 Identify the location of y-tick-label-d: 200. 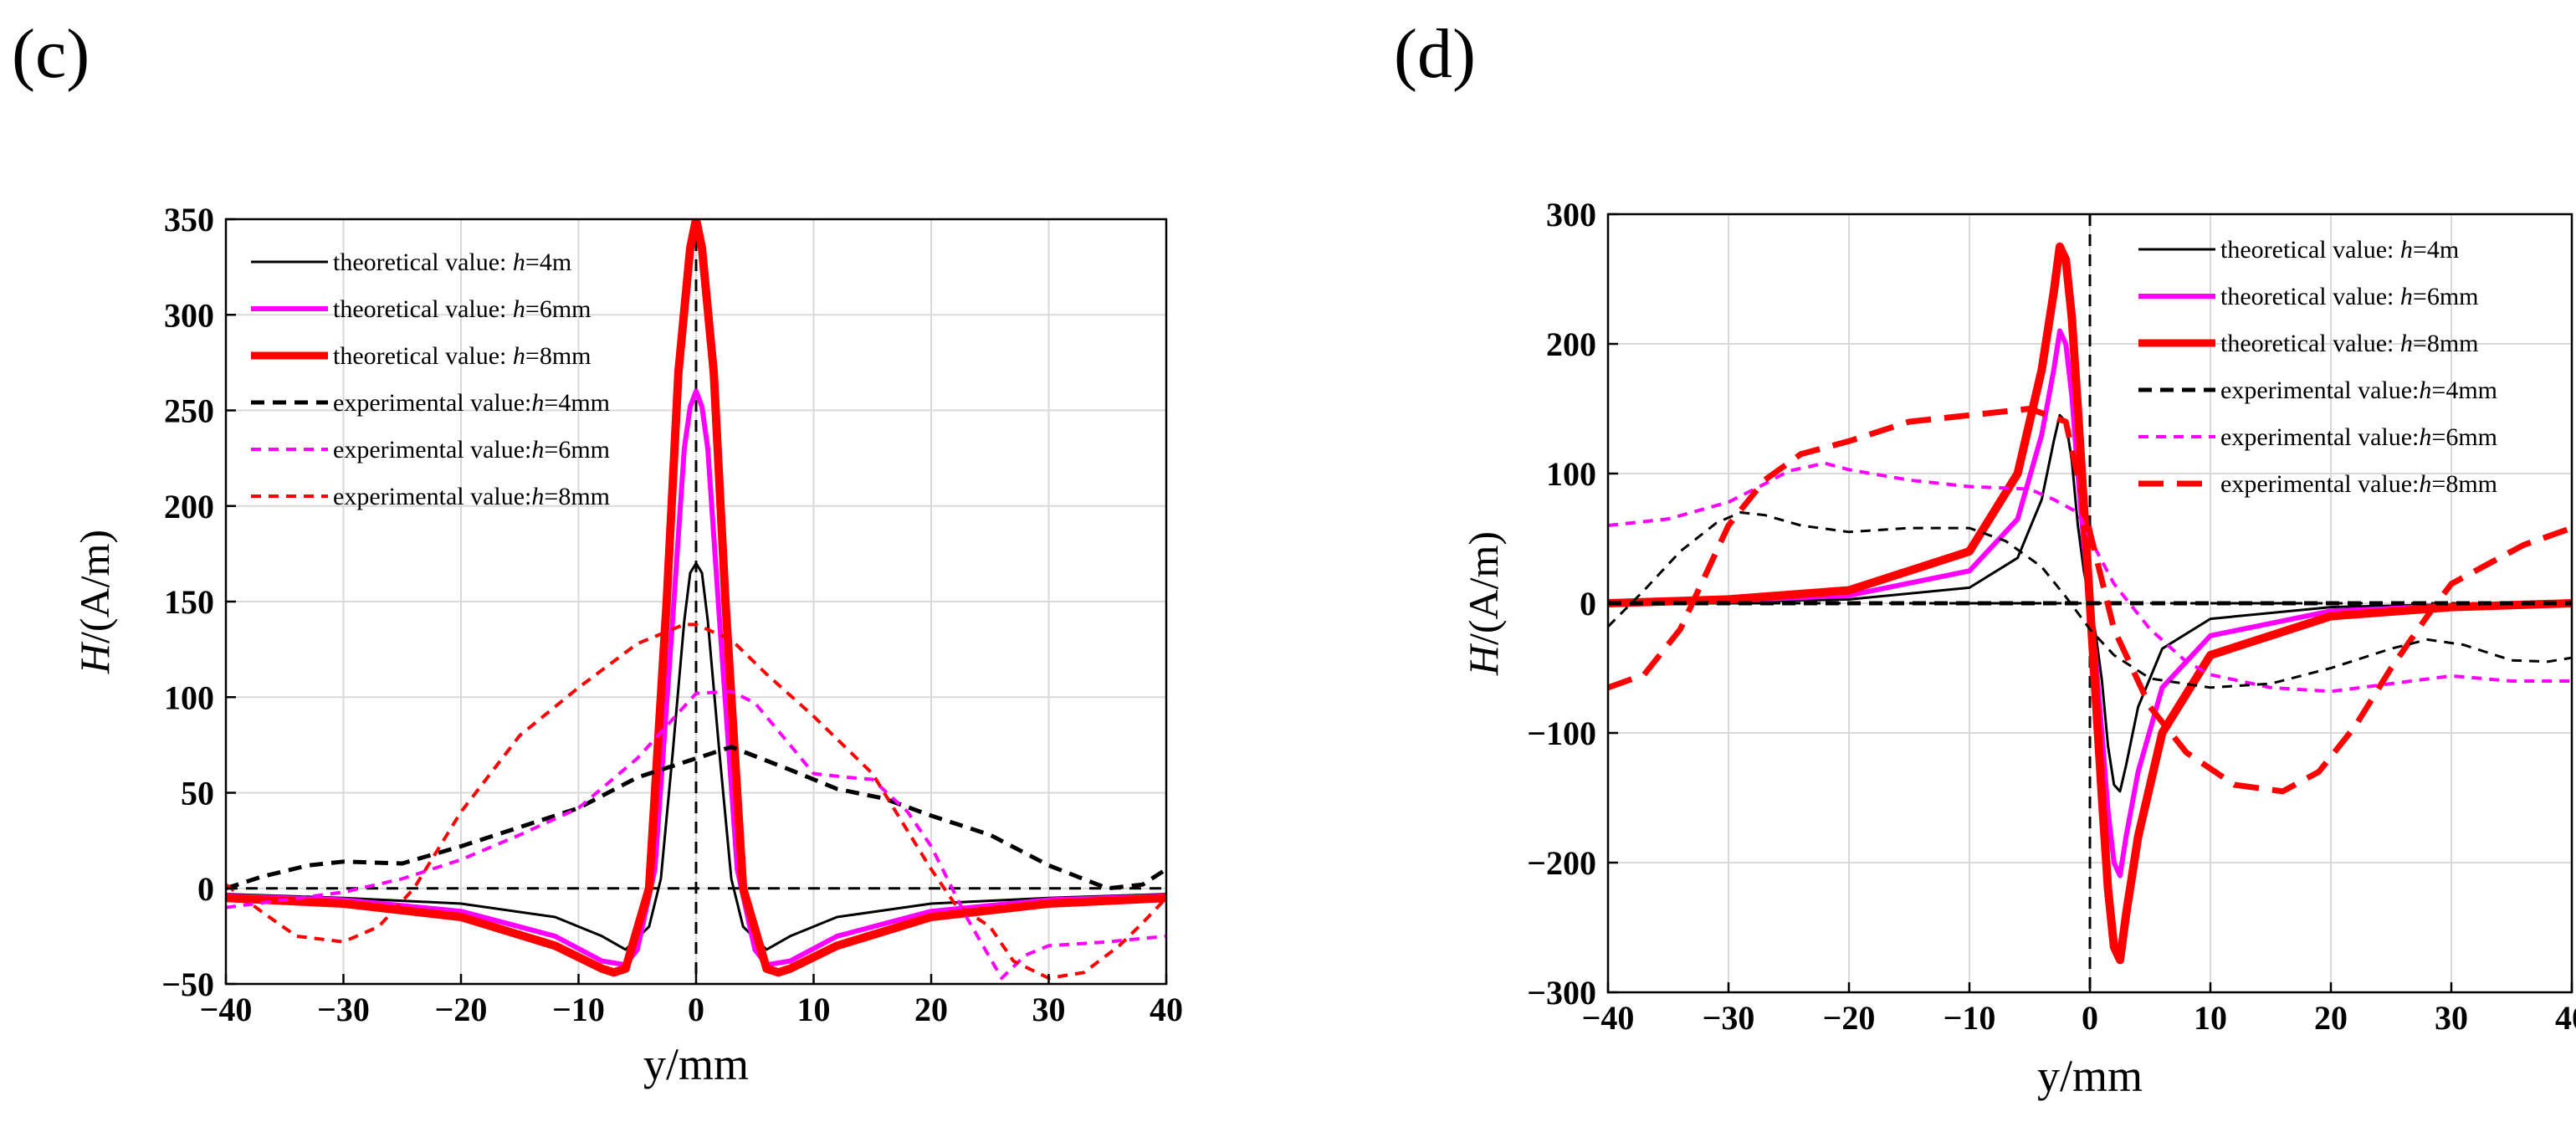
(1571, 344).